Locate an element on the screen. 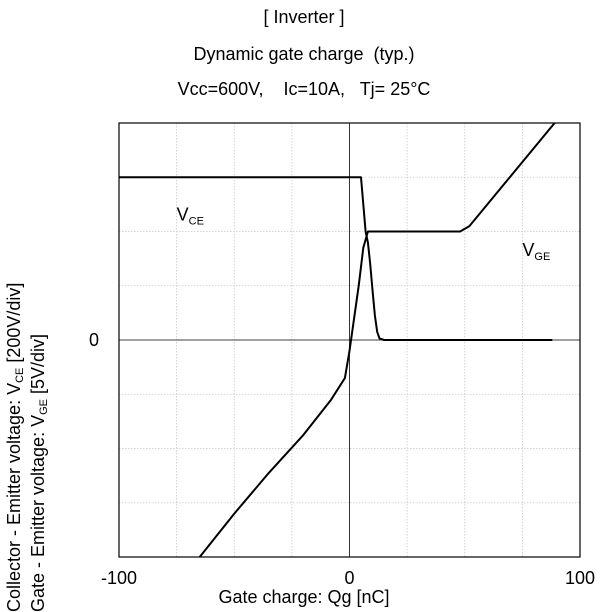 This screenshot has height=612, width=608. chart-title: [ Inverter ] is located at coordinates (304, 17).